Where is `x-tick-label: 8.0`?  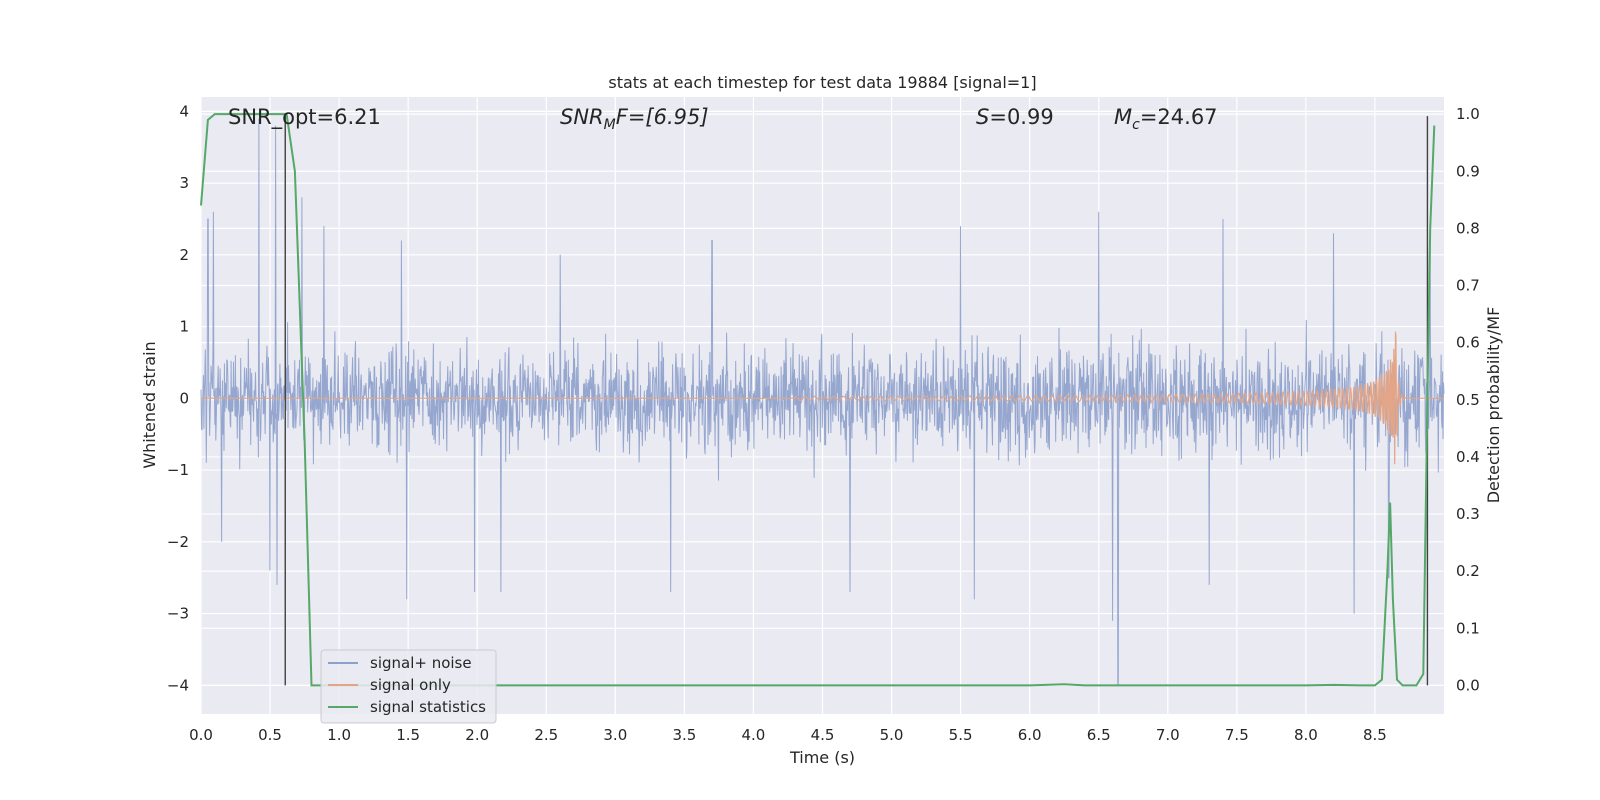 x-tick-label: 8.0 is located at coordinates (1306, 735).